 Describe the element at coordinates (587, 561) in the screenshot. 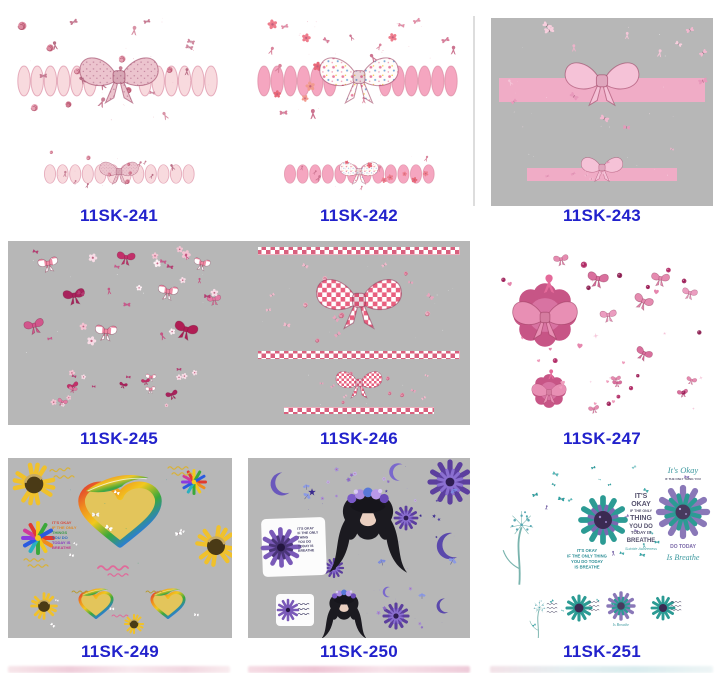

I see `svg-text: YOU DO TODAY` at that location.